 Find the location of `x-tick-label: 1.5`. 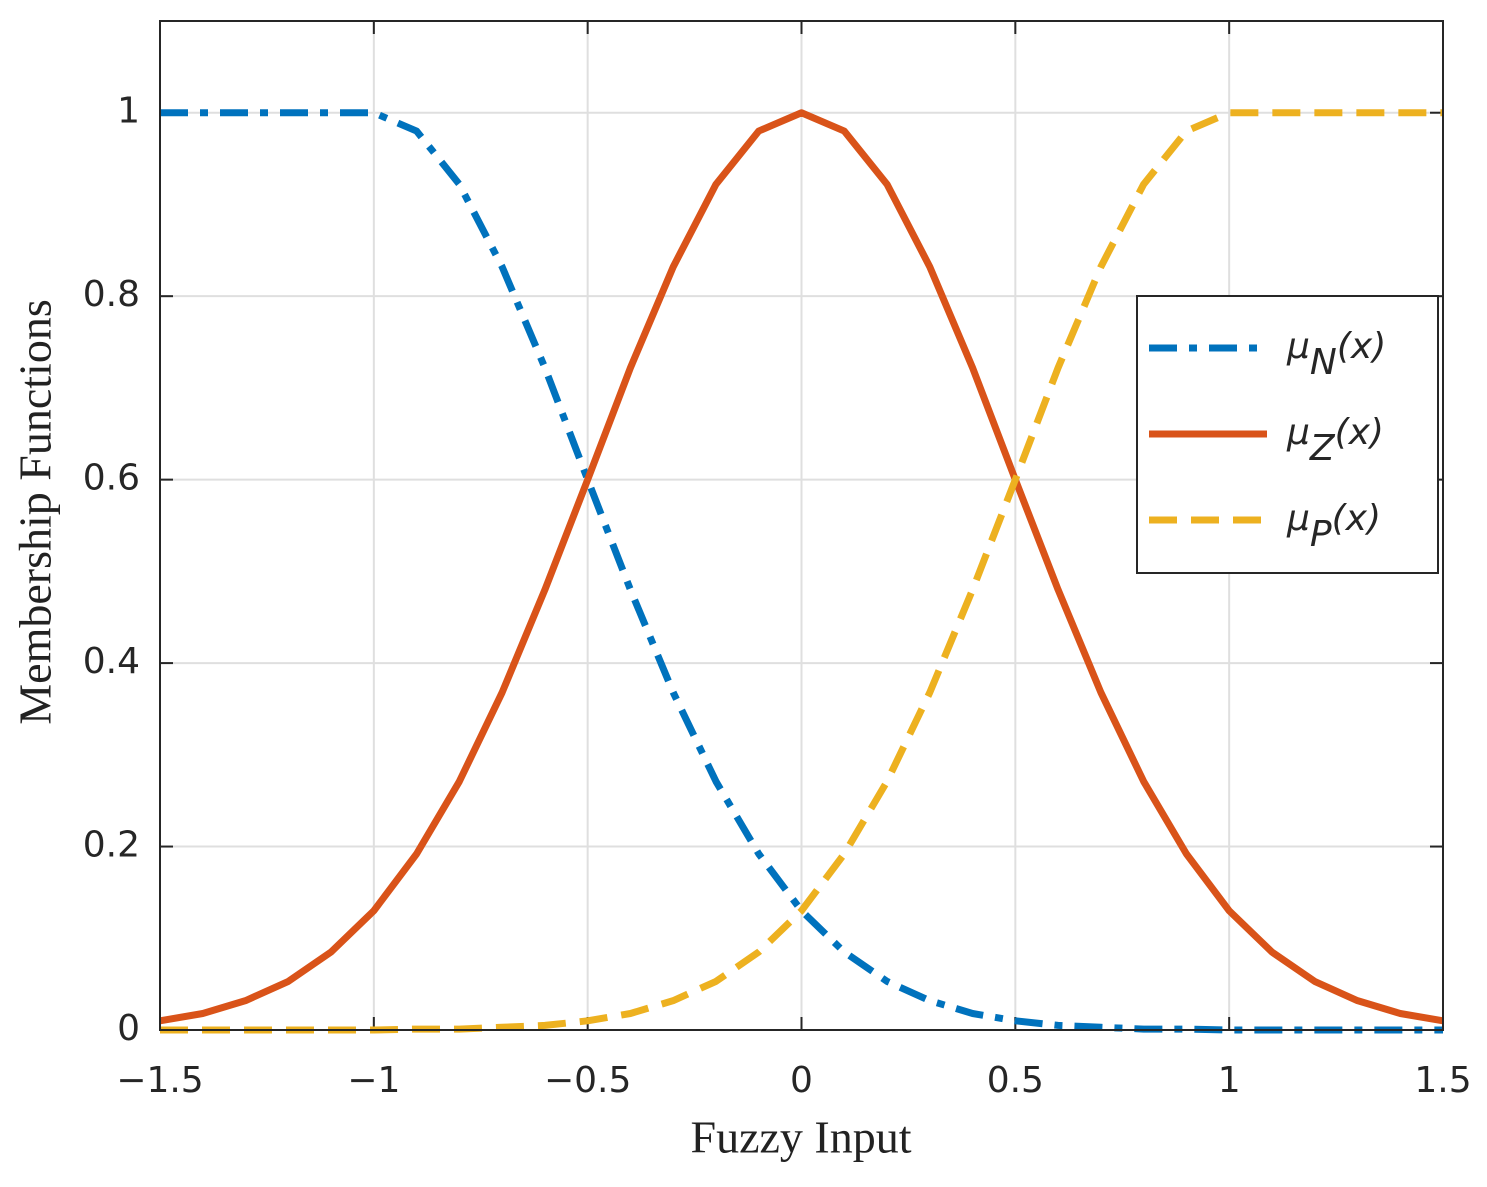

x-tick-label: 1.5 is located at coordinates (1442, 1080).